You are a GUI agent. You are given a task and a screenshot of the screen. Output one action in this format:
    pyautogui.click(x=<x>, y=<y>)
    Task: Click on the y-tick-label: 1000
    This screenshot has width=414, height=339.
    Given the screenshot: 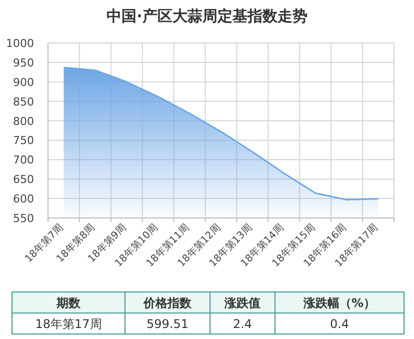 What is the action you would take?
    pyautogui.click(x=20, y=43)
    